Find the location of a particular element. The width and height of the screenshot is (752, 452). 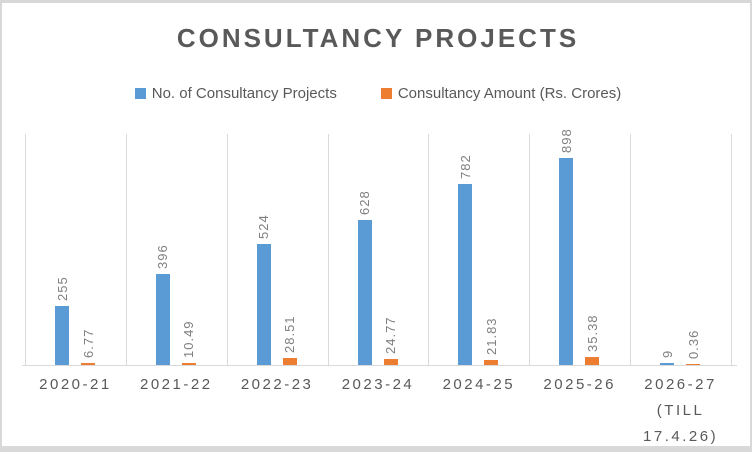

x-axis-category-label: 2021-22 is located at coordinates (176, 384).